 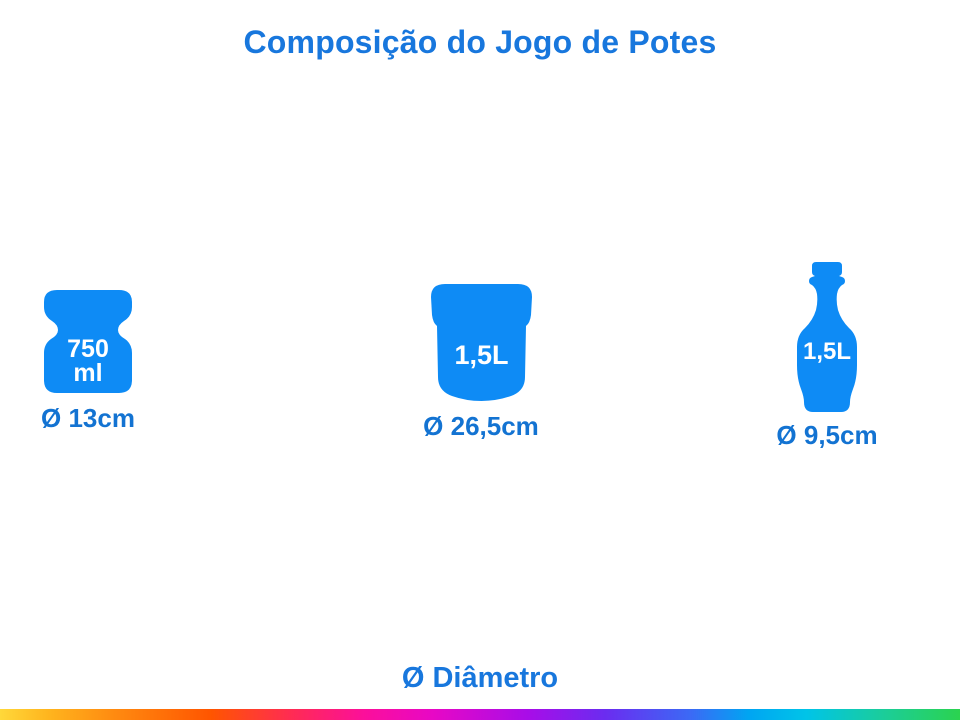 What do you see at coordinates (480, 42) in the screenshot?
I see `page-title: Composição do Jogo de Potes` at bounding box center [480, 42].